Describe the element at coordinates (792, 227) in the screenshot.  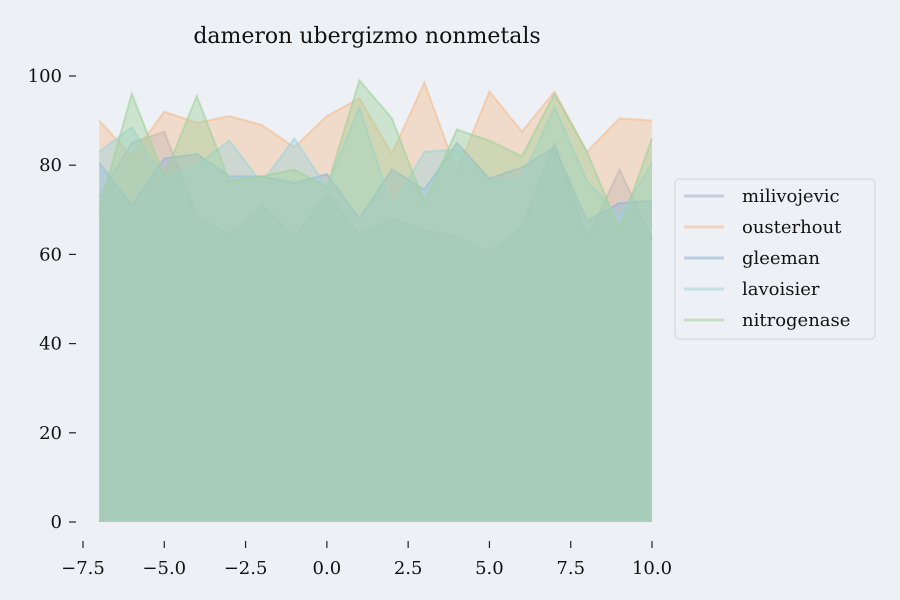
I see `legend-label-ousterhout: ousterhout` at that location.